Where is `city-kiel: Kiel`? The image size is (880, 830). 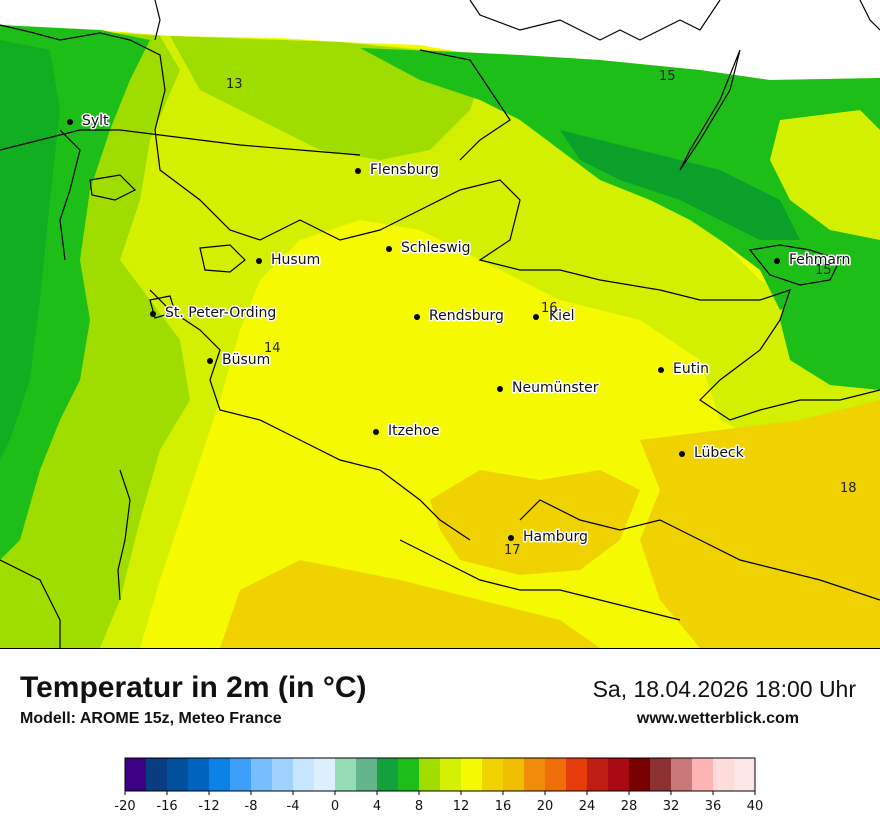
city-kiel: Kiel is located at coordinates (554, 316).